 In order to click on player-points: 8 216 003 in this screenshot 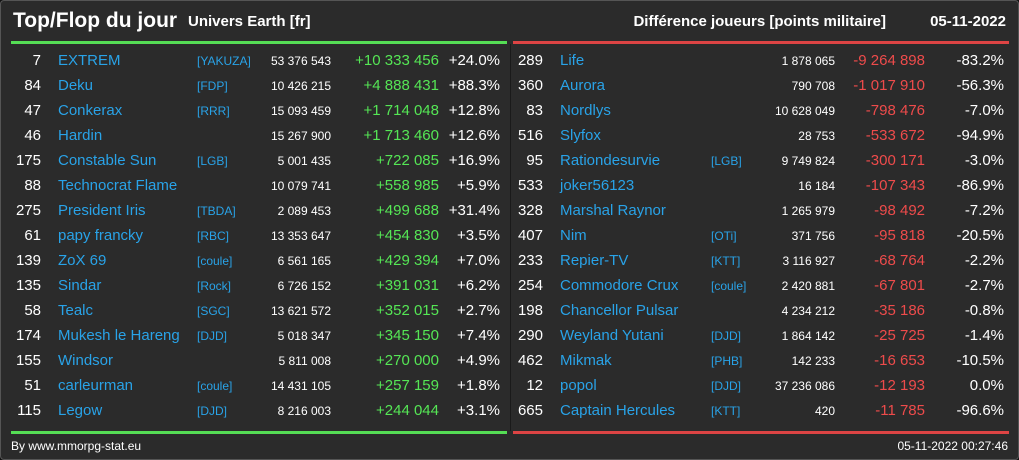, I will do `click(304, 411)`.